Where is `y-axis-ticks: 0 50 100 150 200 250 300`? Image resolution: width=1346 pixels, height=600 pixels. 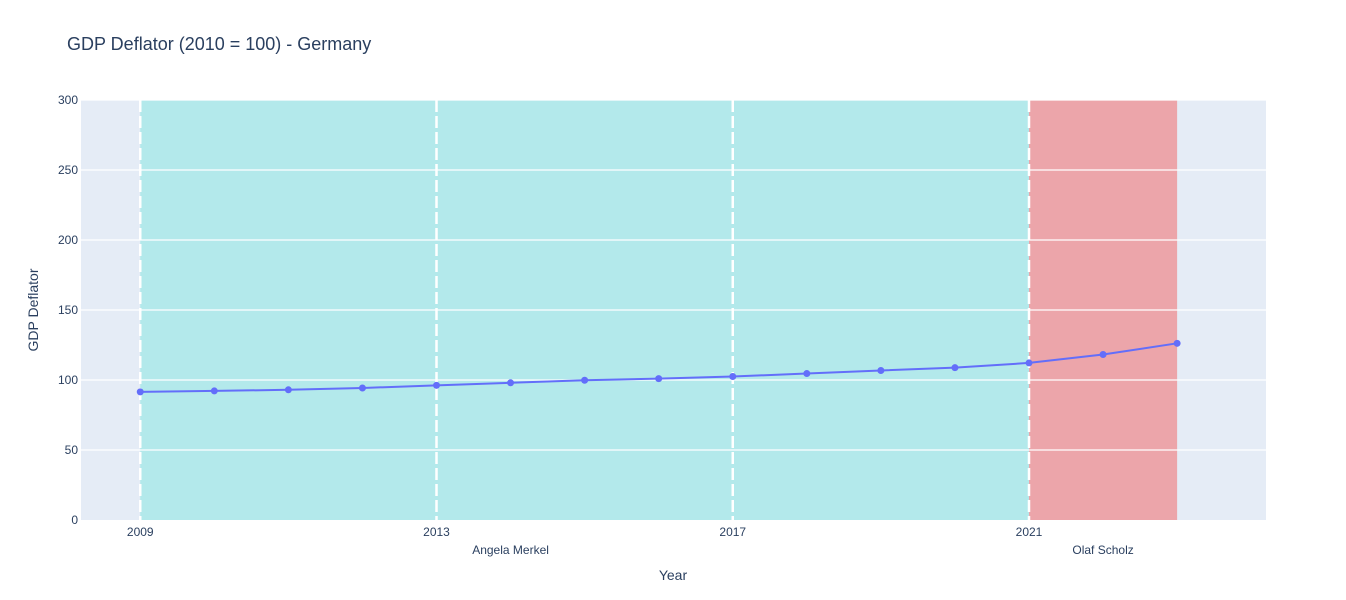 y-axis-ticks: 0 50 100 150 200 250 300 is located at coordinates (68, 310).